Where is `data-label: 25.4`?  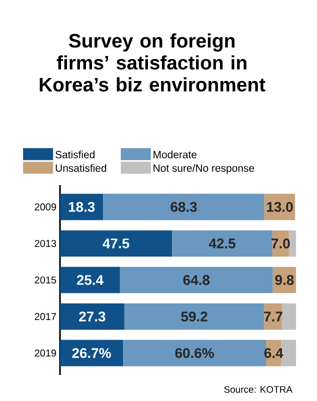
data-label: 25.4 is located at coordinates (90, 280).